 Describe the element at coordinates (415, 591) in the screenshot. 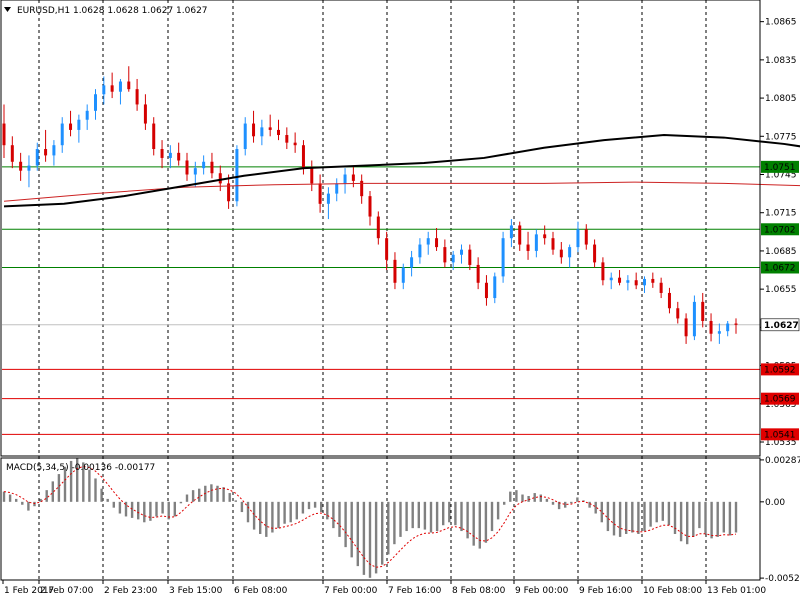

I see `x-tick-label: 7 Feb 16:00` at that location.